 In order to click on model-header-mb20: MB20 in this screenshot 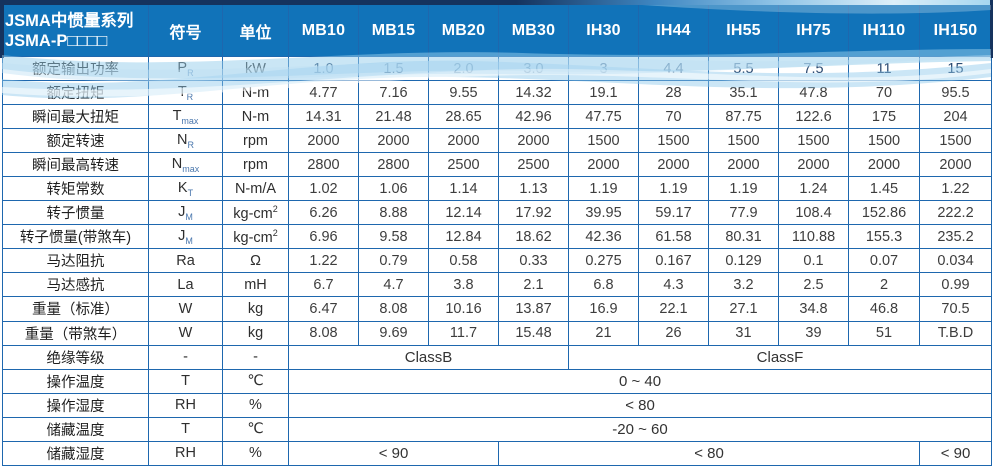, I will do `click(463, 30)`.